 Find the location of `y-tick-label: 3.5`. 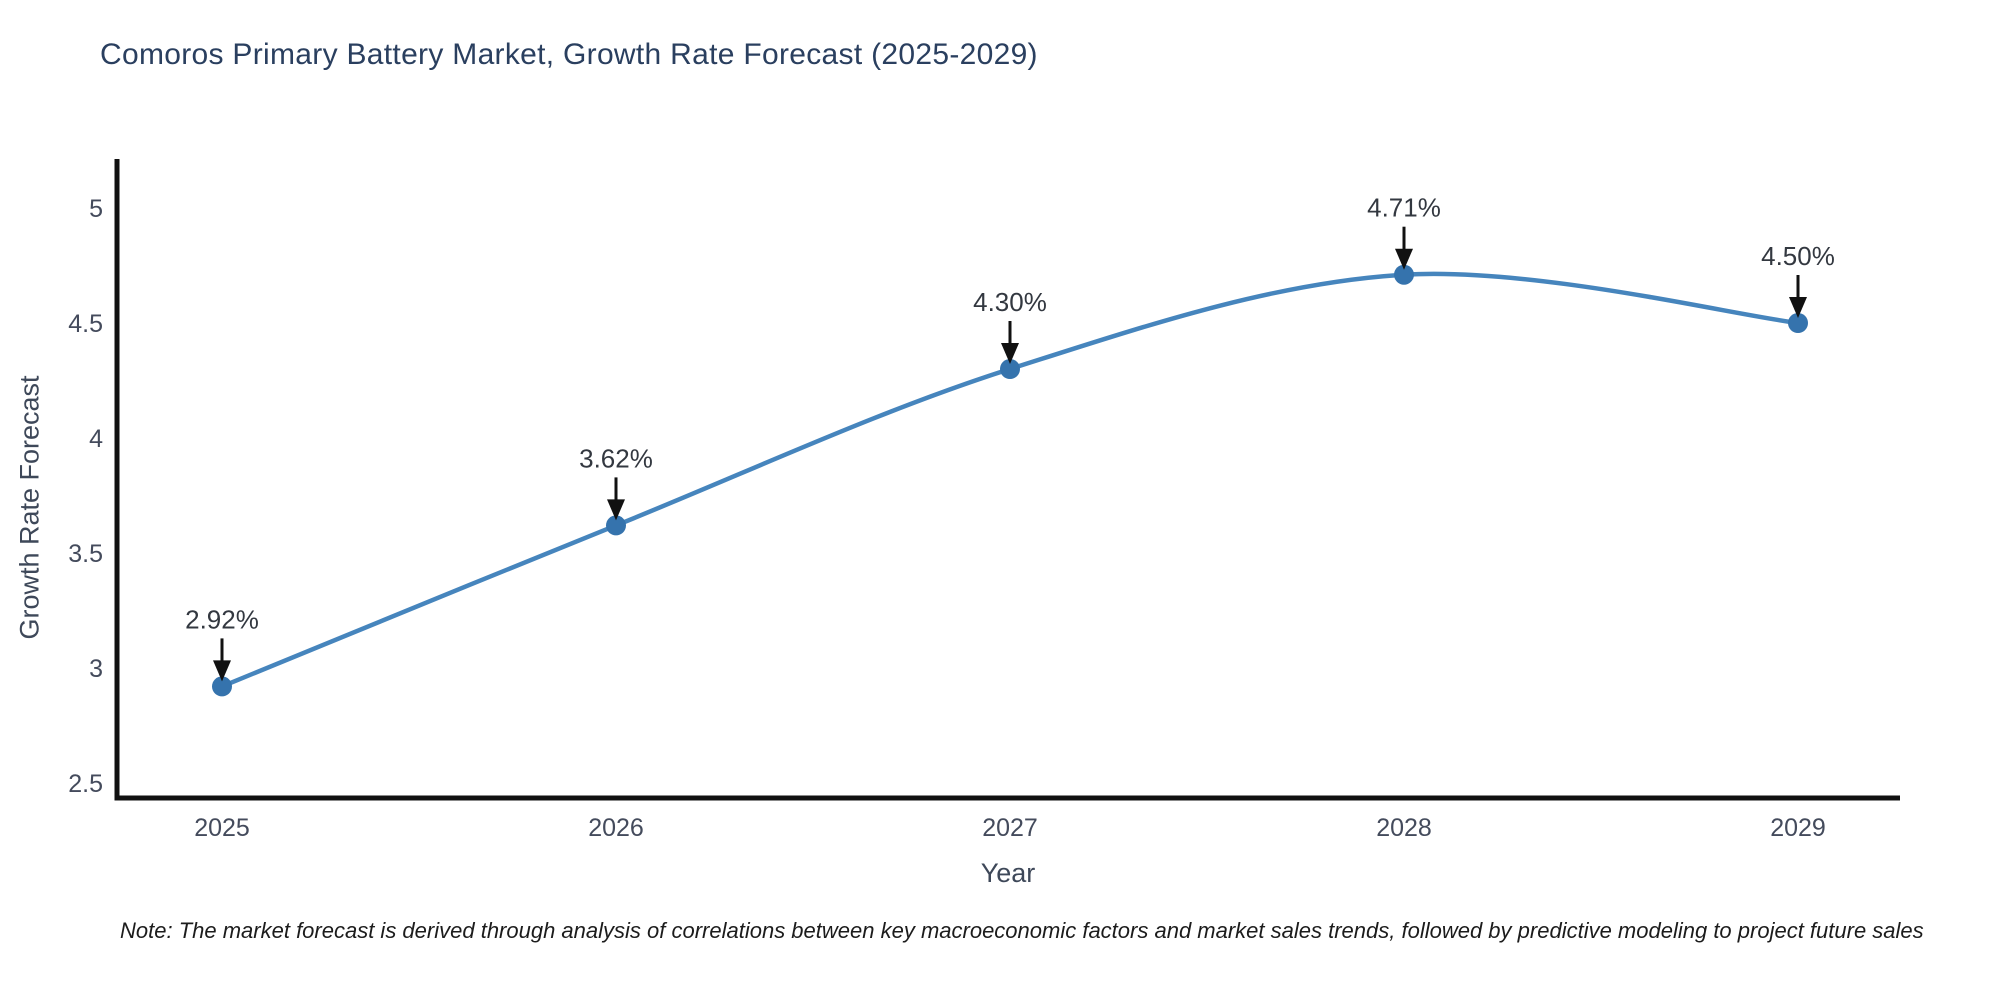

y-tick-label: 3.5 is located at coordinates (85, 554).